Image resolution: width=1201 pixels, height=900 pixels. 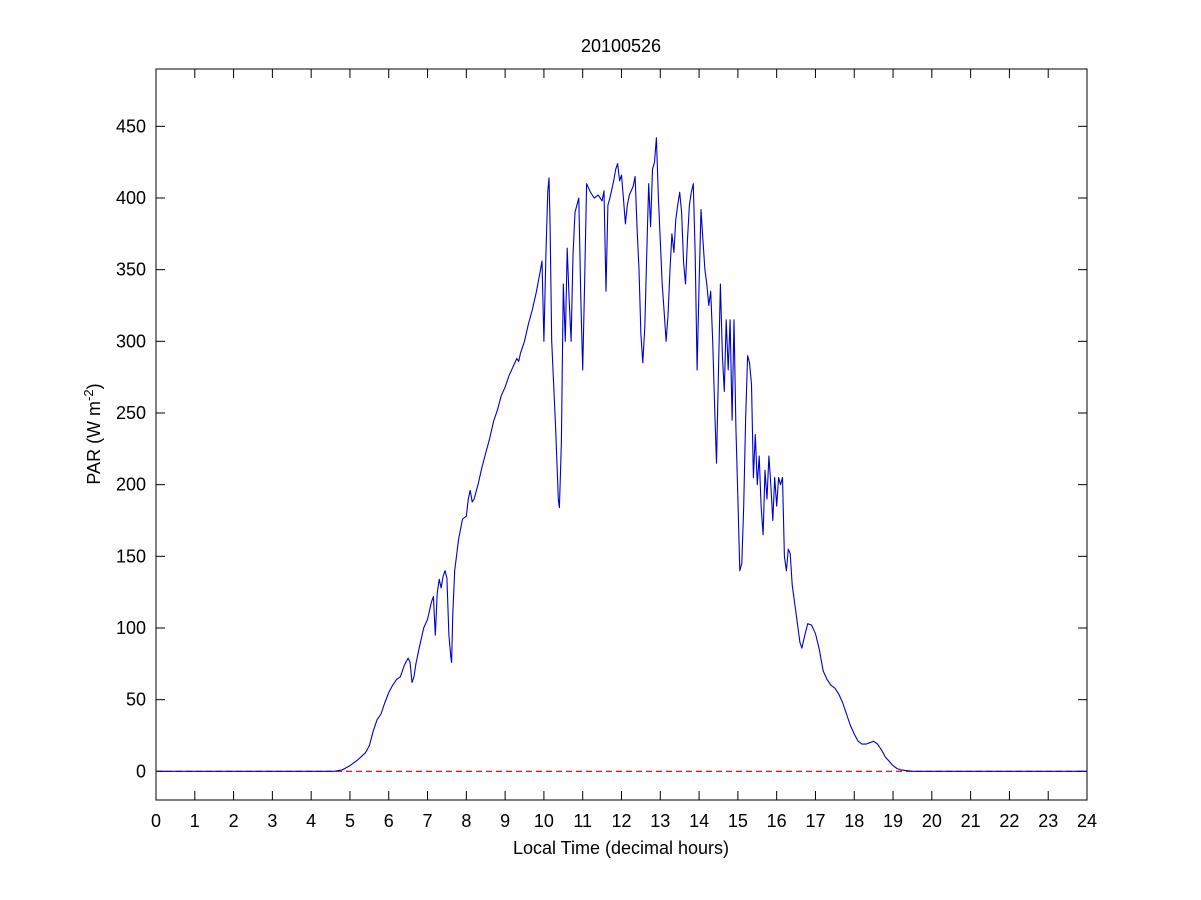 I want to click on x-tick-label: 3, so click(x=272, y=821).